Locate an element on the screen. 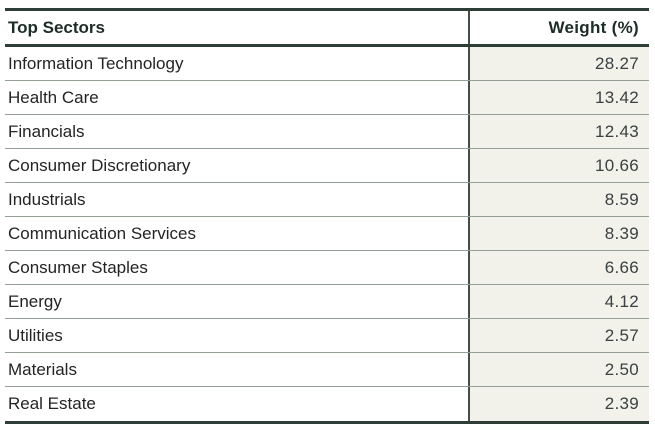 The height and width of the screenshot is (442, 655). sector-weight: 28.27 is located at coordinates (558, 63).